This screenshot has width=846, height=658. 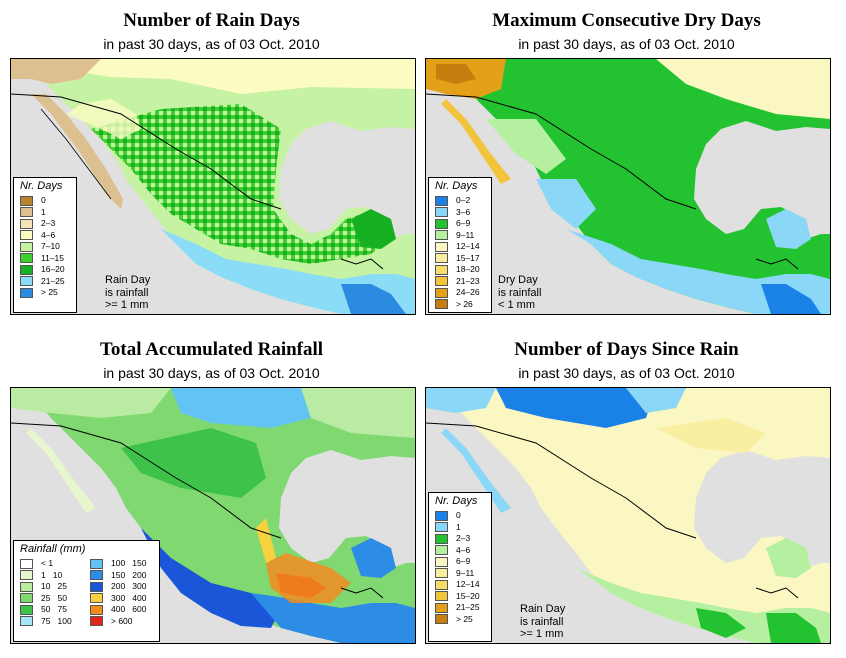 I want to click on legend-row: 1, so click(x=460, y=528).